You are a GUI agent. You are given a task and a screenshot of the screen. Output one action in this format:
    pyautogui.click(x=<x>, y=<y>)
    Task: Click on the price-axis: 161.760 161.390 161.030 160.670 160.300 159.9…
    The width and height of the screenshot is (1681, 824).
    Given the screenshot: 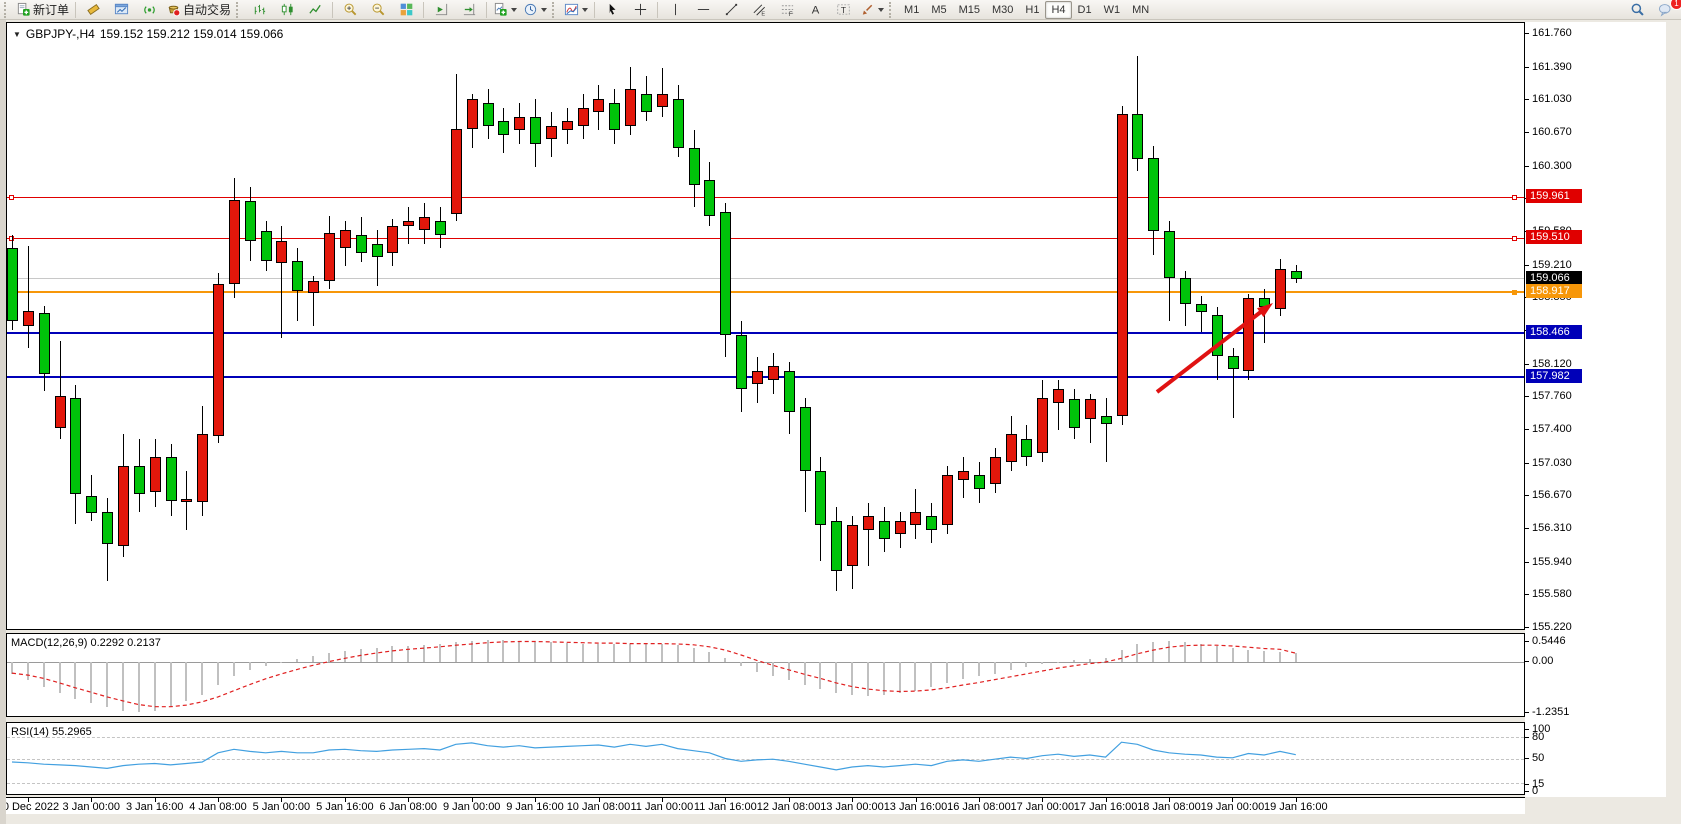 What is the action you would take?
    pyautogui.click(x=1595, y=409)
    